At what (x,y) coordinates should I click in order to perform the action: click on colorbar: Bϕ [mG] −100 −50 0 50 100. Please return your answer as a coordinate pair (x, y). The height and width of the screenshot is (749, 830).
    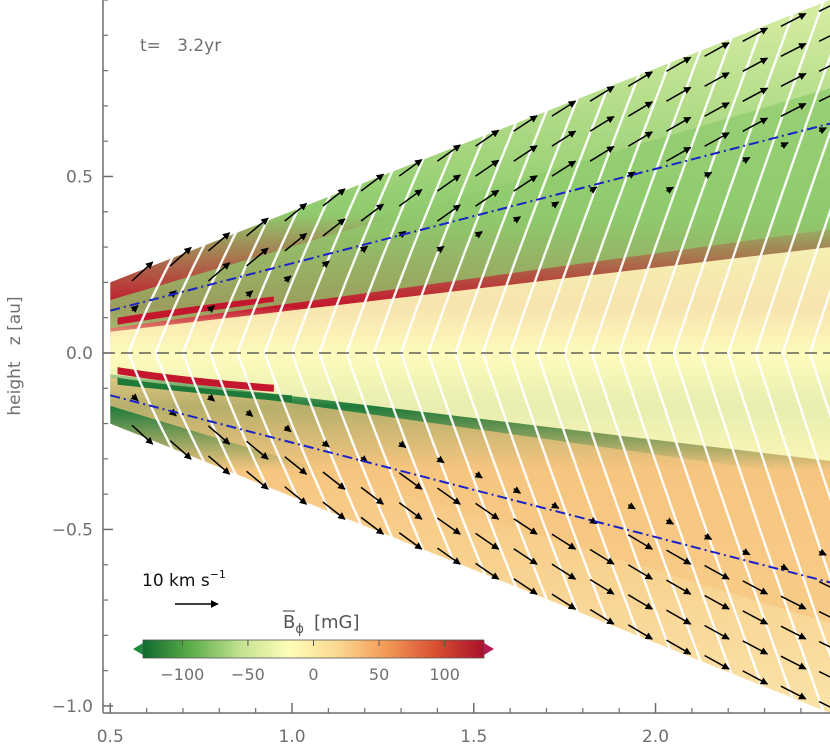
    Looking at the image, I should click on (313, 647).